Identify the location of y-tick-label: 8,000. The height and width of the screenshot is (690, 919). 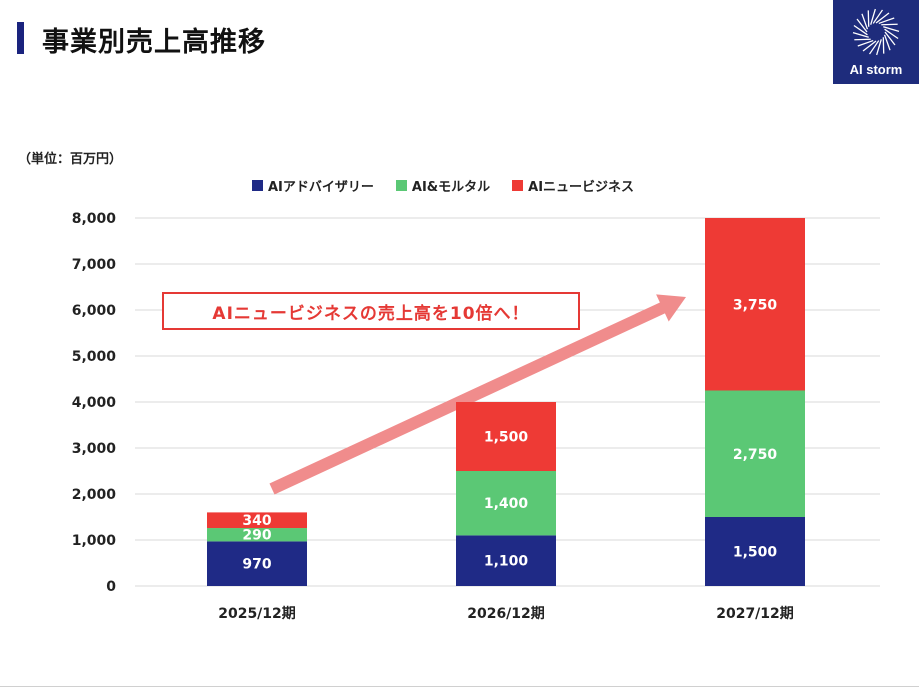
(94, 219).